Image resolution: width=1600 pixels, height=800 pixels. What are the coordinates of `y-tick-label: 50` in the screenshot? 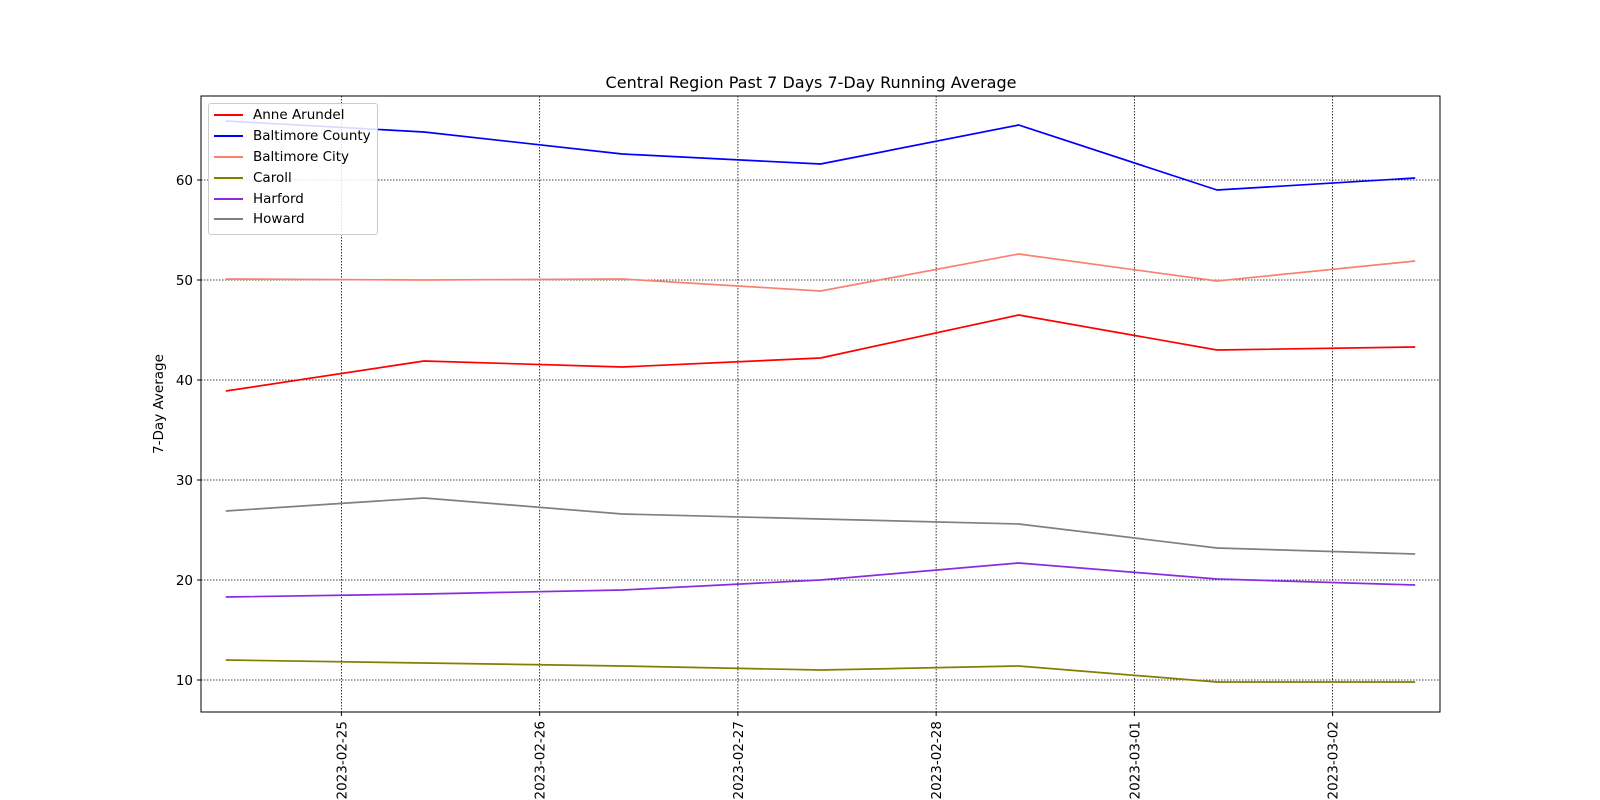 It's located at (184, 281).